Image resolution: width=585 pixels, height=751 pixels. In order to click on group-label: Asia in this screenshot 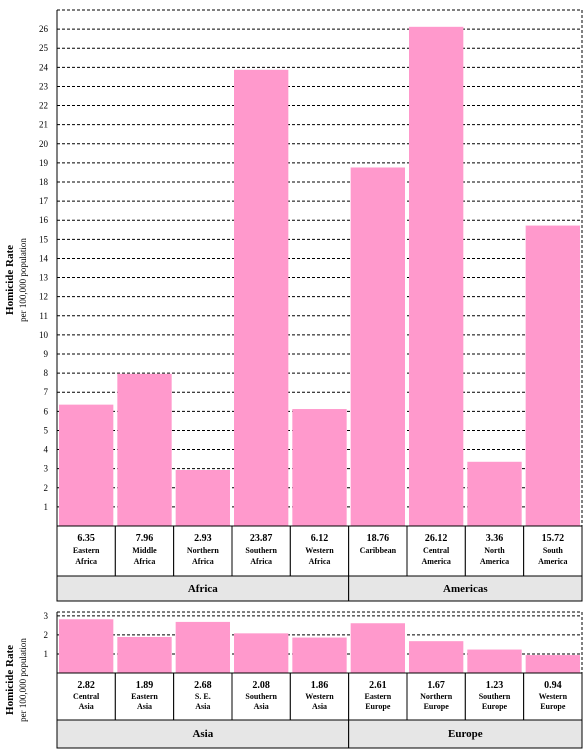, I will do `click(202, 734)`.